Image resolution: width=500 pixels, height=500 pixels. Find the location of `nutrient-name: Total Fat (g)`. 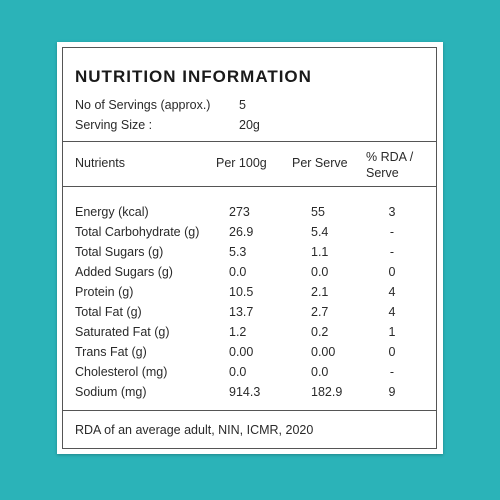

nutrient-name: Total Fat (g) is located at coordinates (108, 312).